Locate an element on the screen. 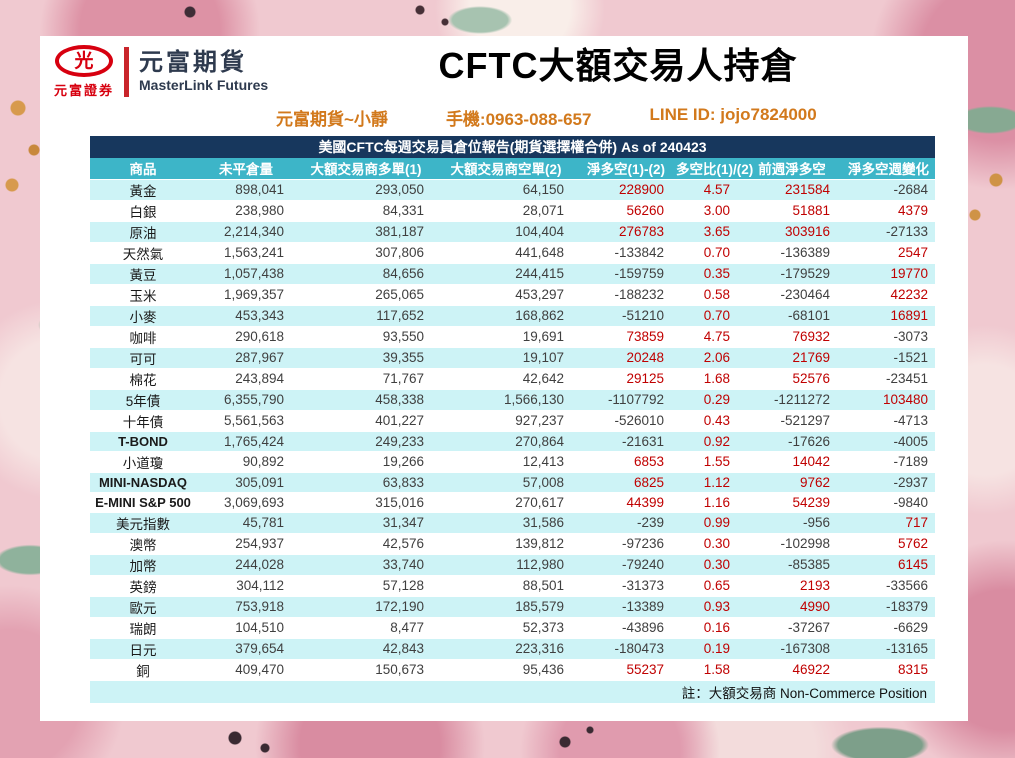 This screenshot has width=1015, height=758. table-footnote: 註：大額交易商 Non-Commerce Position is located at coordinates (513, 691).